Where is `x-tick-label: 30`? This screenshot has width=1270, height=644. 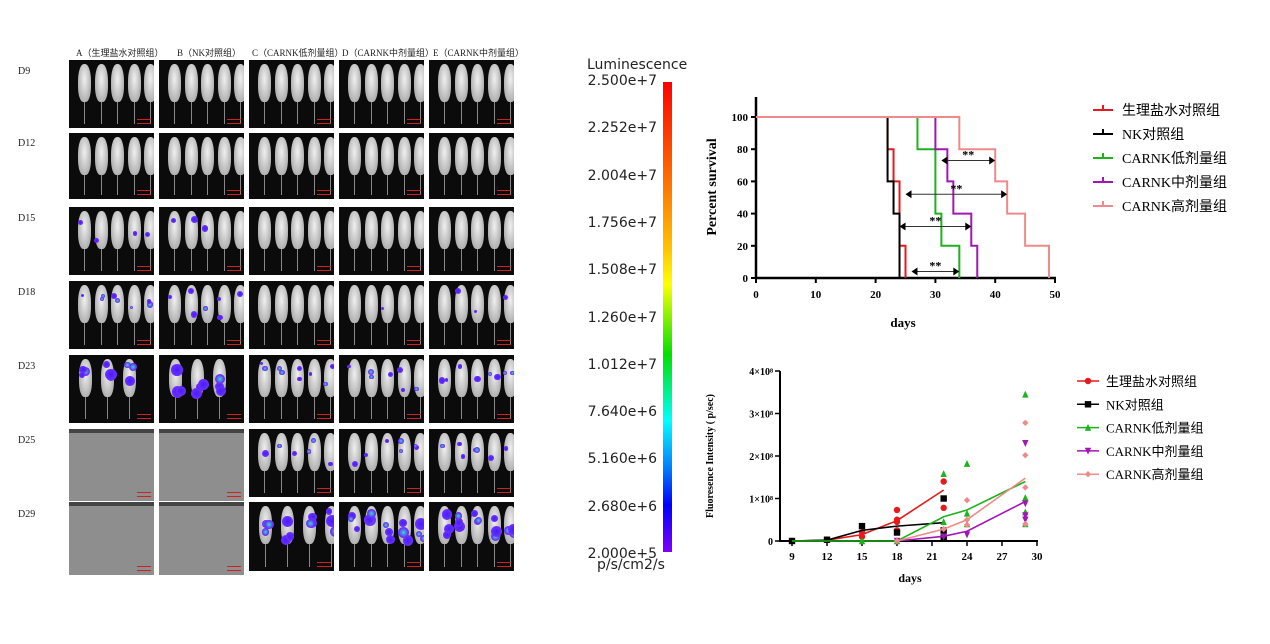 x-tick-label: 30 is located at coordinates (936, 295).